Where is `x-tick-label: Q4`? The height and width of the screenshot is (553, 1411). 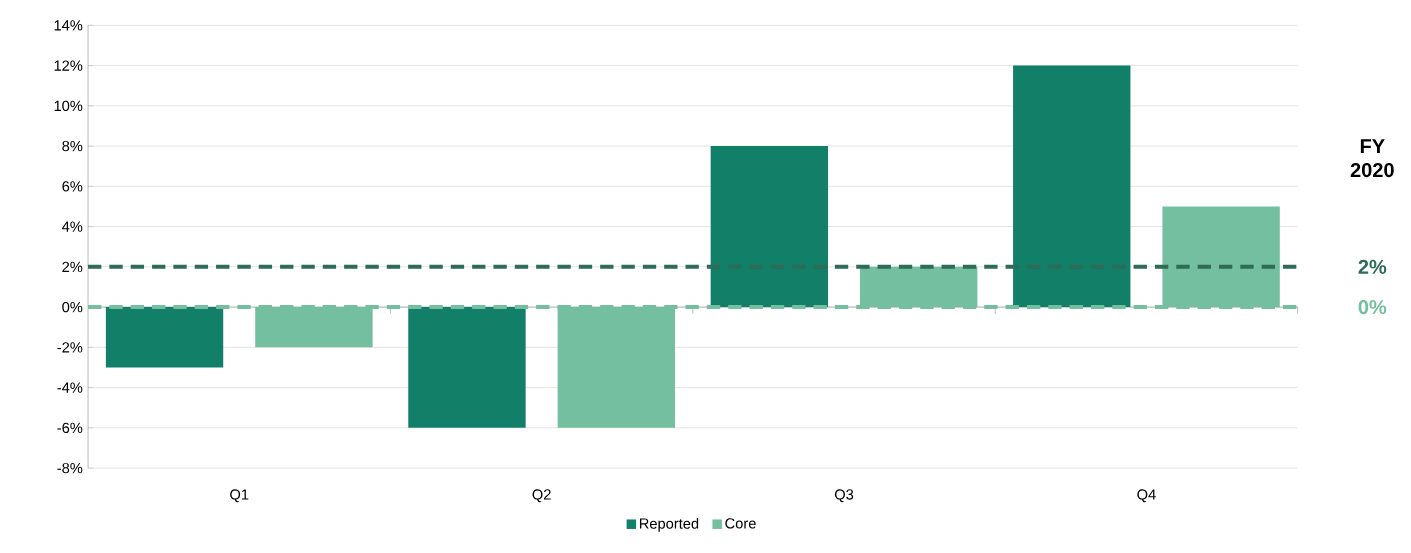
x-tick-label: Q4 is located at coordinates (1146, 496).